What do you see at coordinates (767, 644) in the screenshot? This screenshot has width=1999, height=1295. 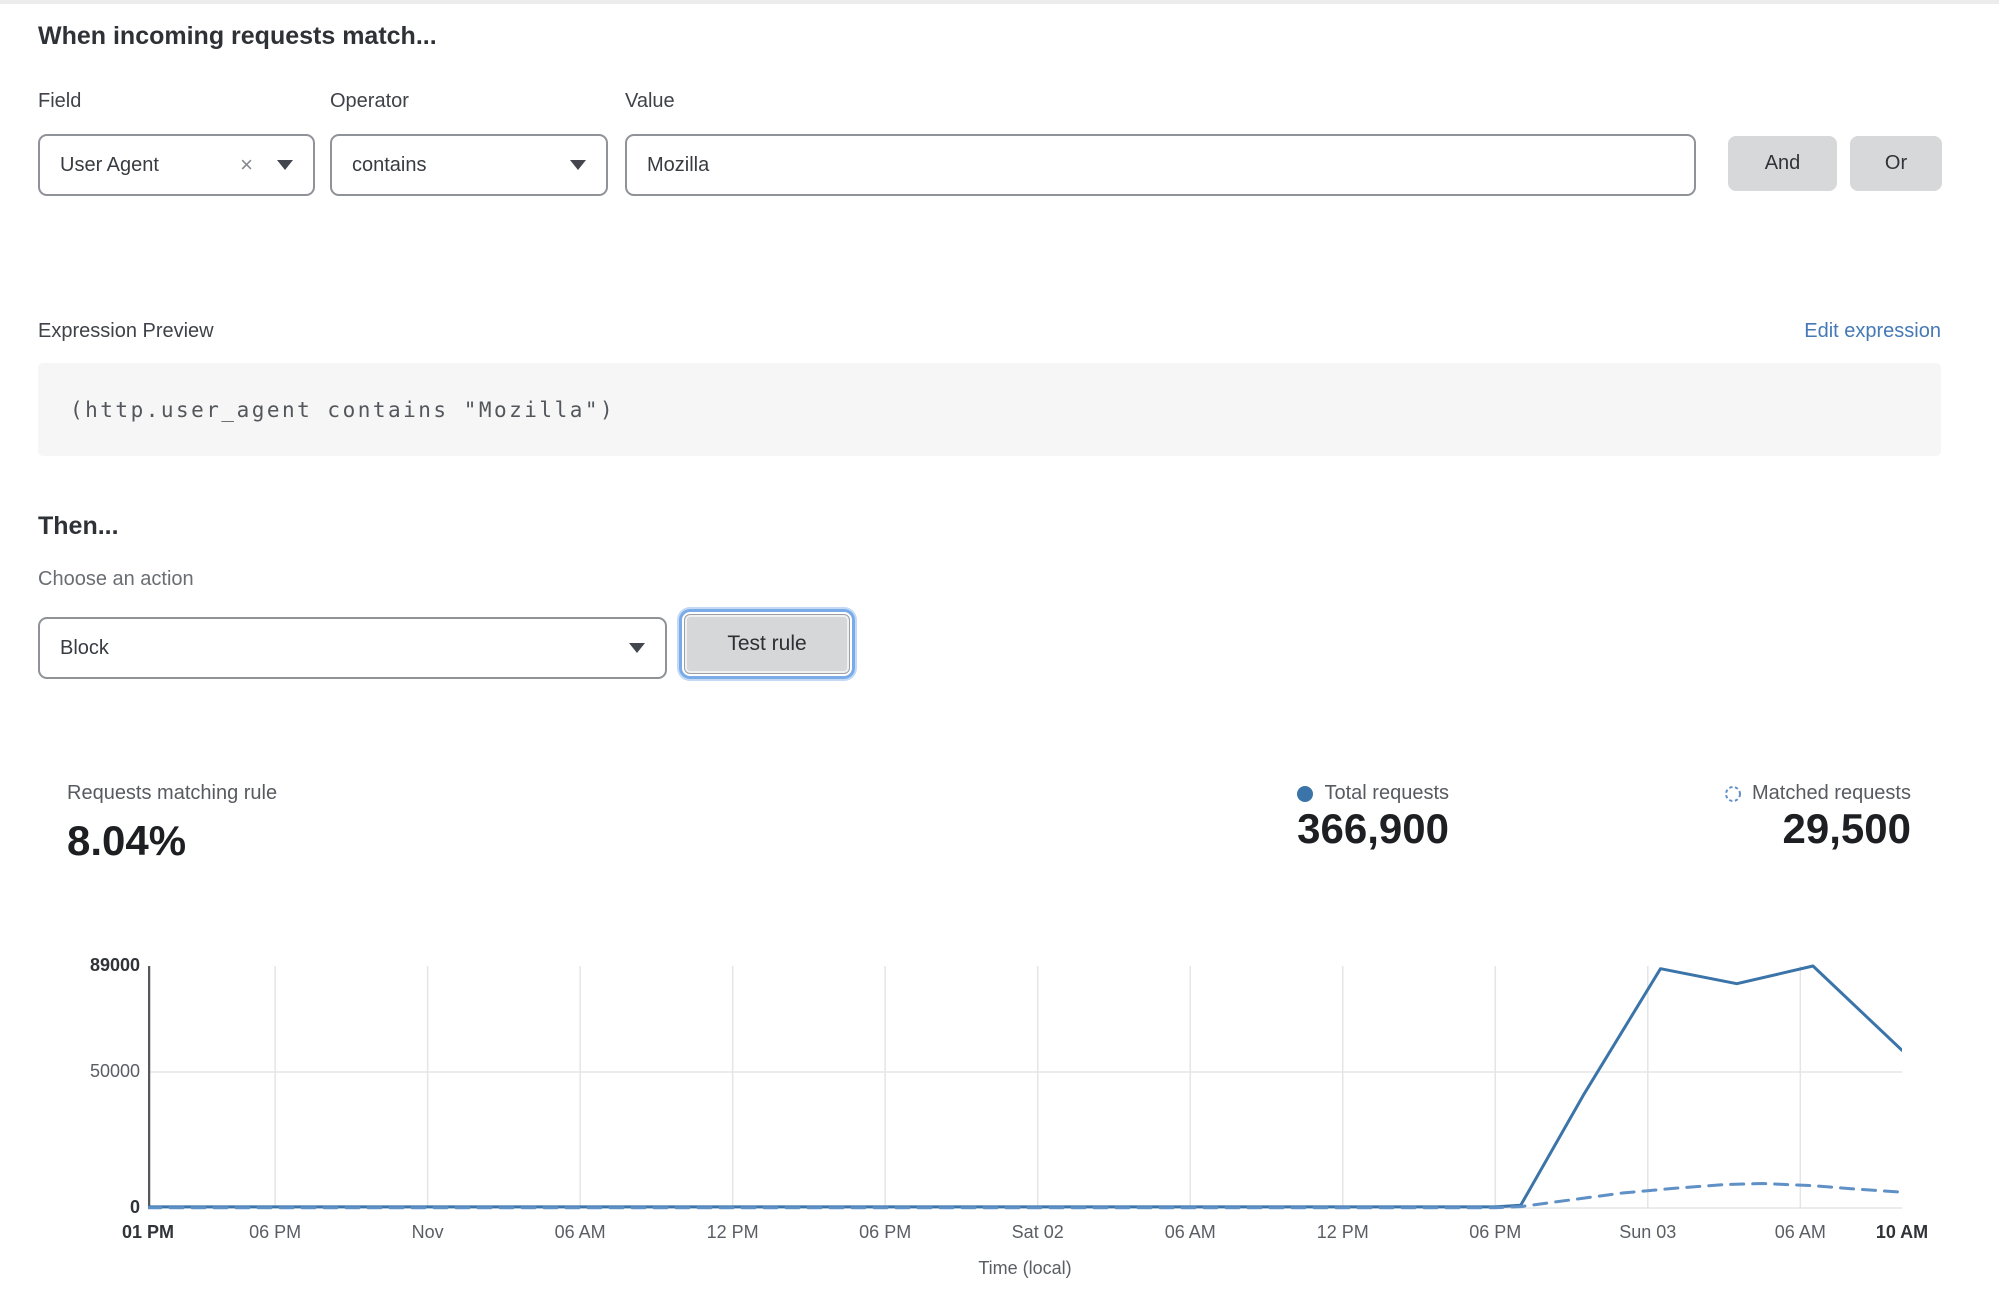 I see `test-rule-button: Test rule` at bounding box center [767, 644].